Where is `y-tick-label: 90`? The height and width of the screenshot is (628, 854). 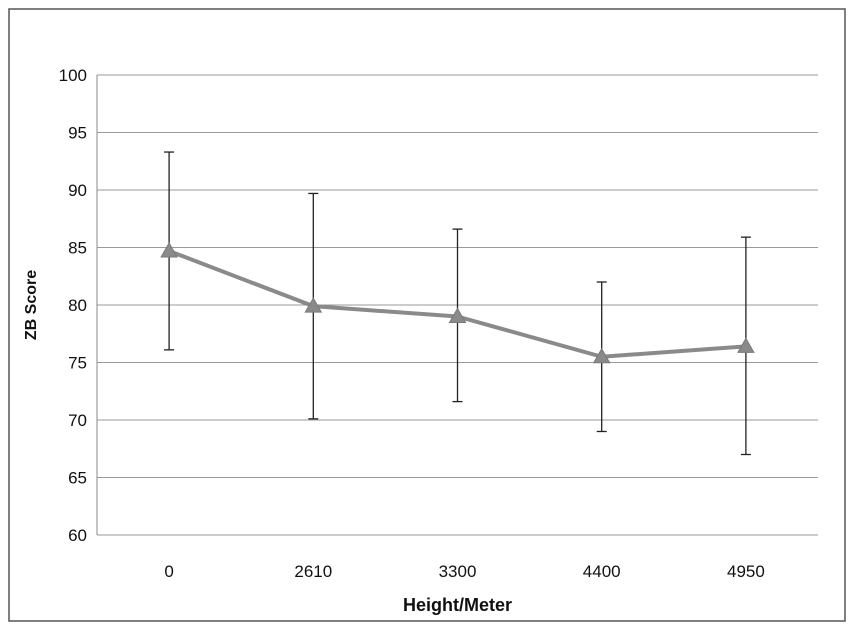 y-tick-label: 90 is located at coordinates (77, 190).